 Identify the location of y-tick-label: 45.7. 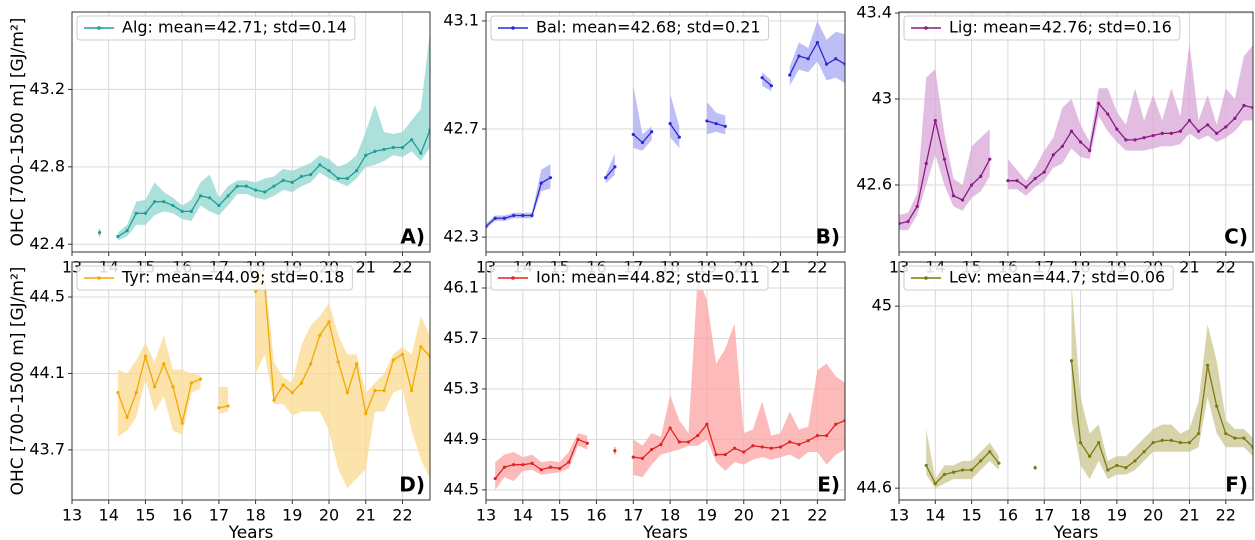
(461, 337).